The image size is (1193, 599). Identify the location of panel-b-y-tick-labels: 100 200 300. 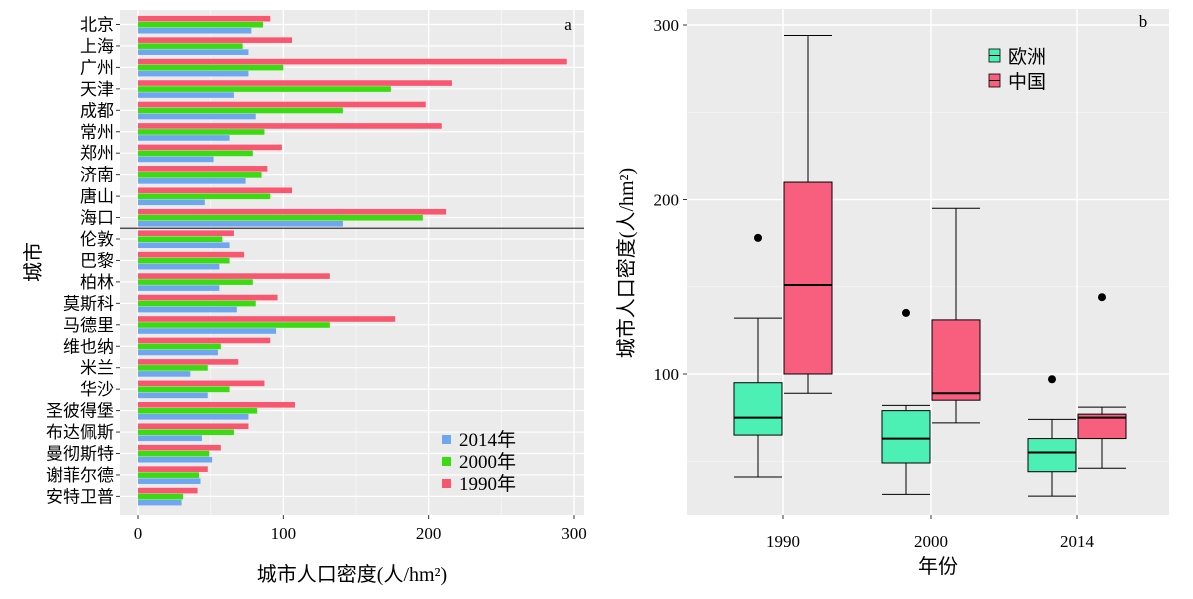
(670, 200).